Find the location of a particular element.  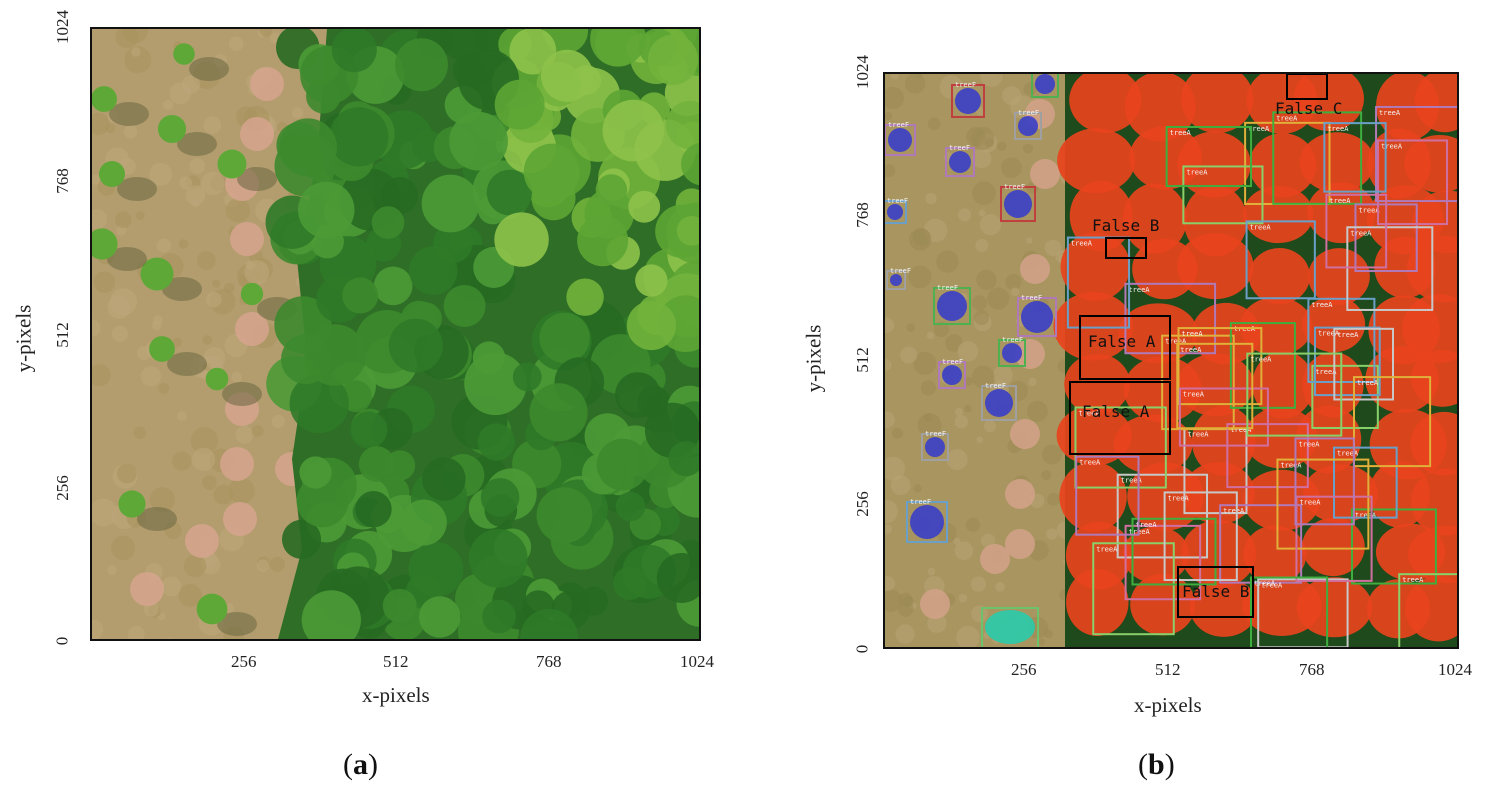

panel-b-caption-letter: b is located at coordinates (1156, 764).